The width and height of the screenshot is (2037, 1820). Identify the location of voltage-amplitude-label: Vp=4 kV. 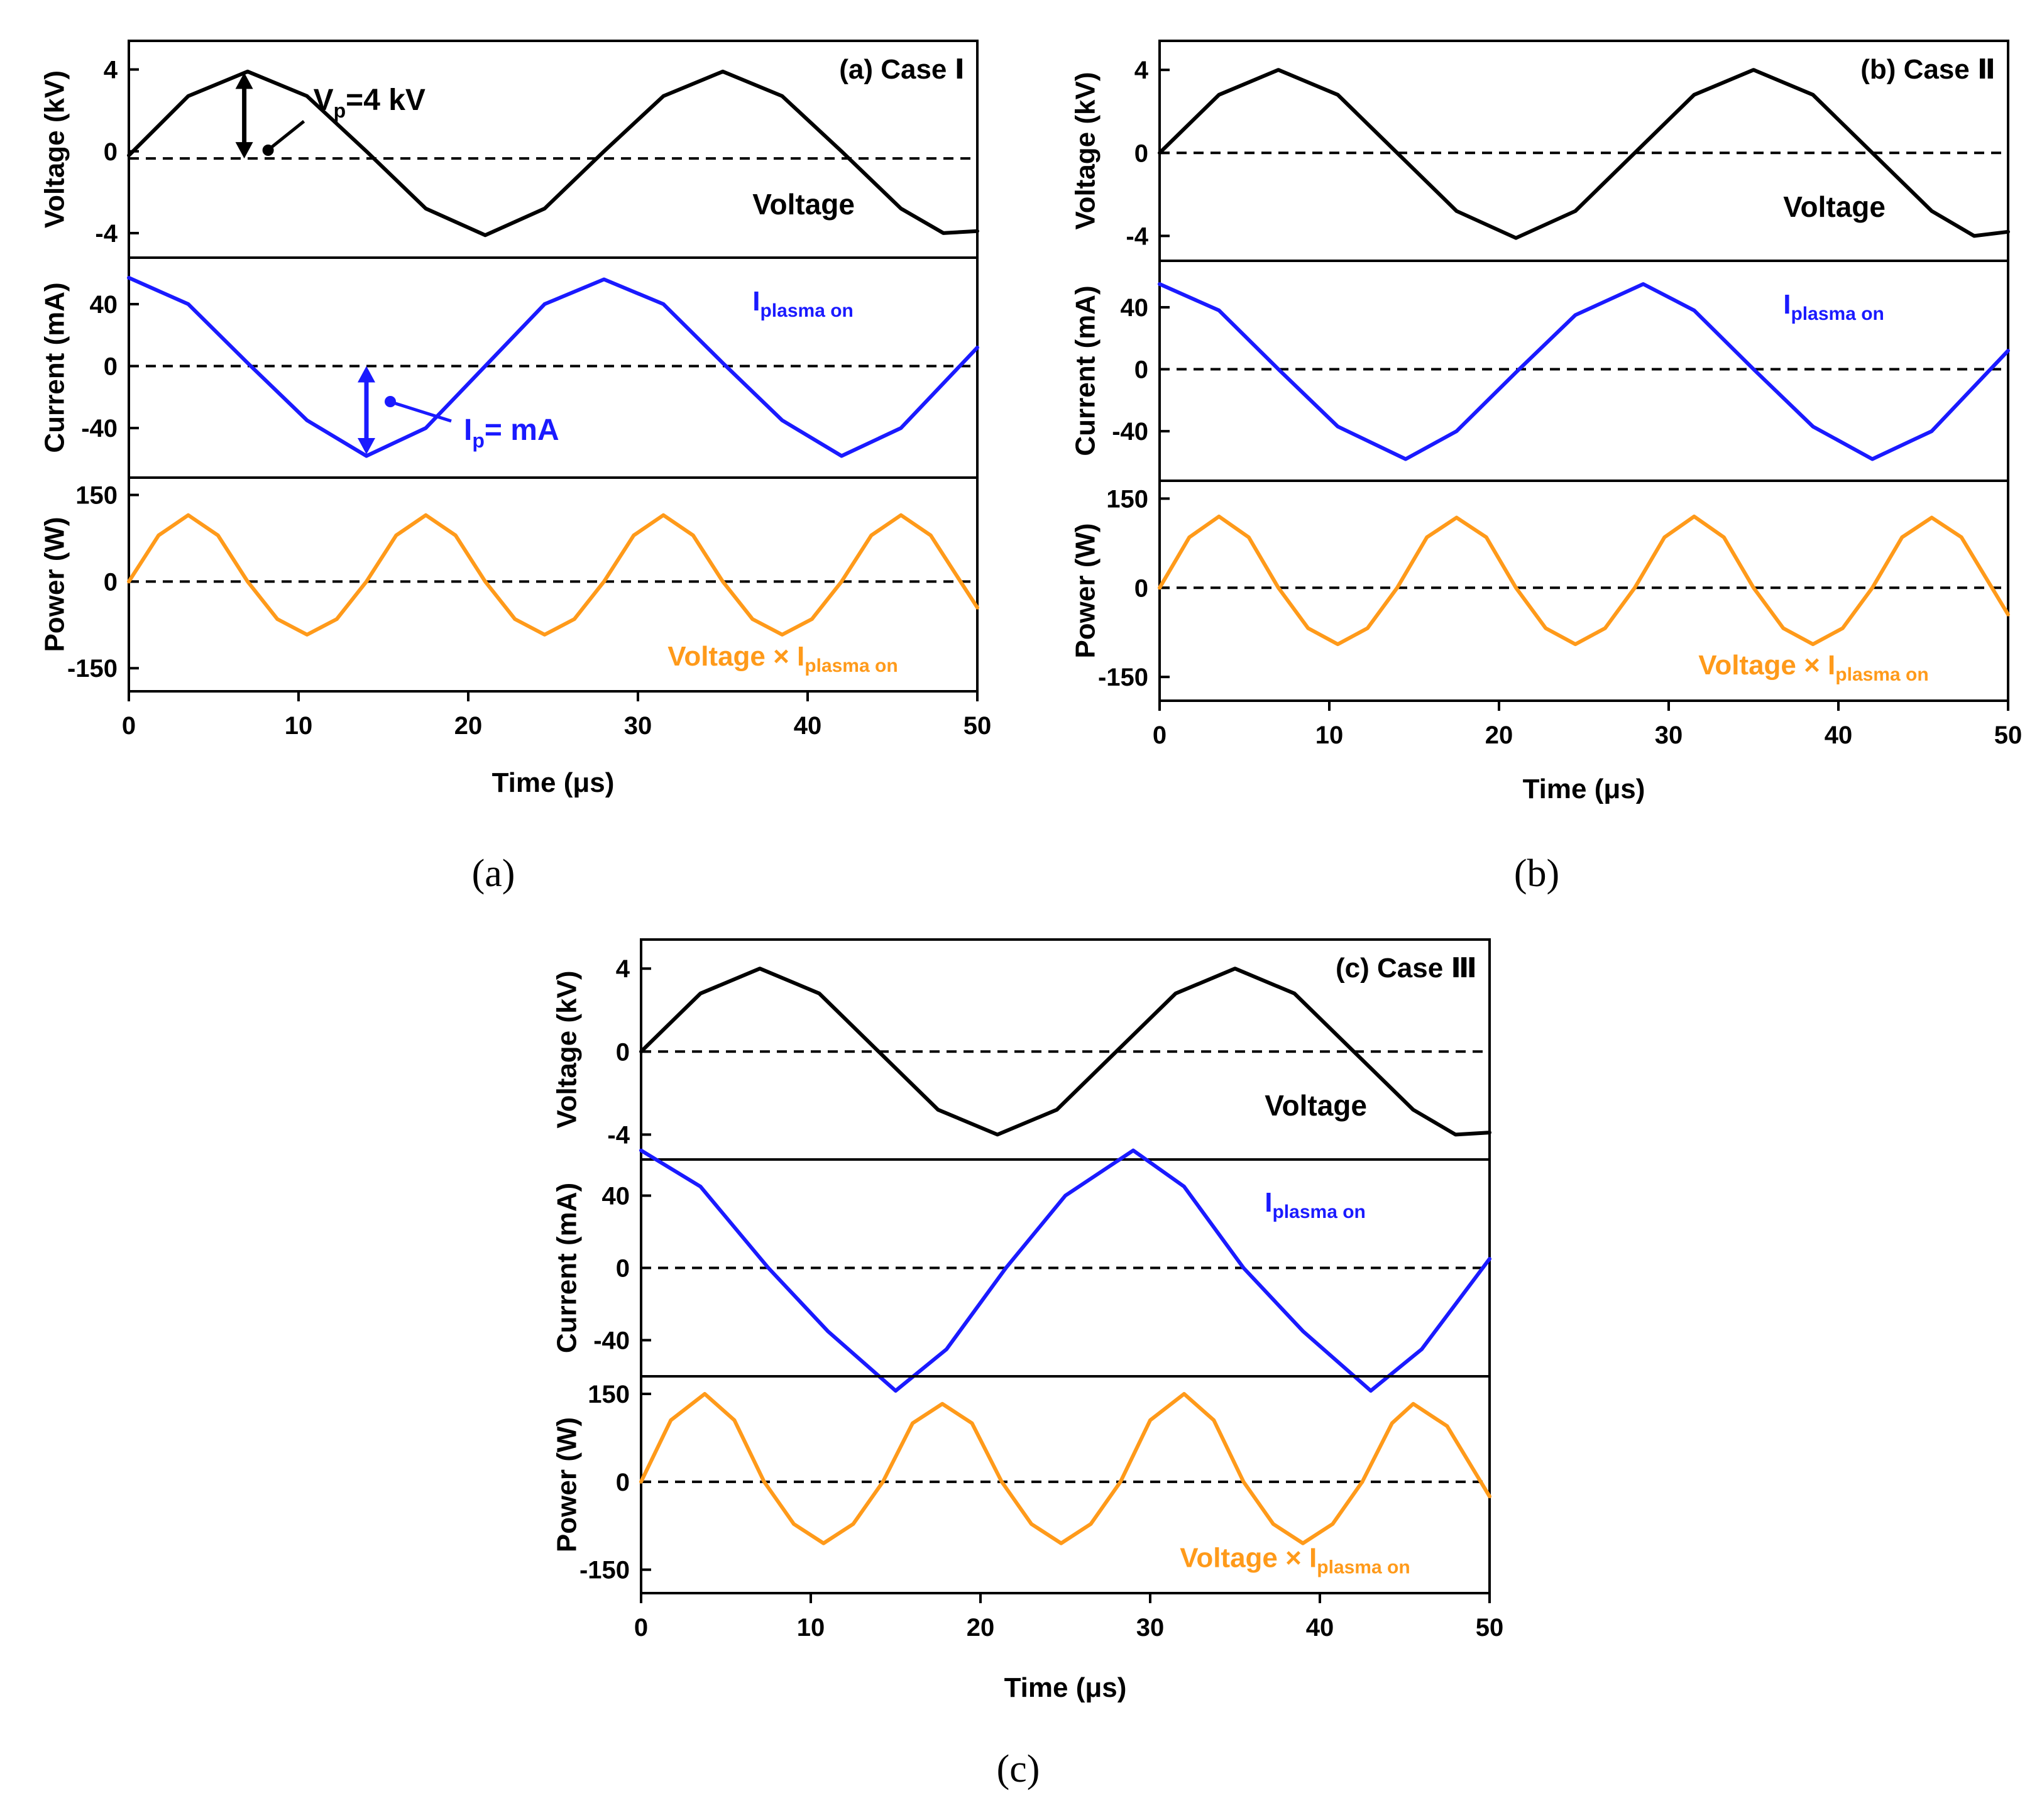
(370, 103).